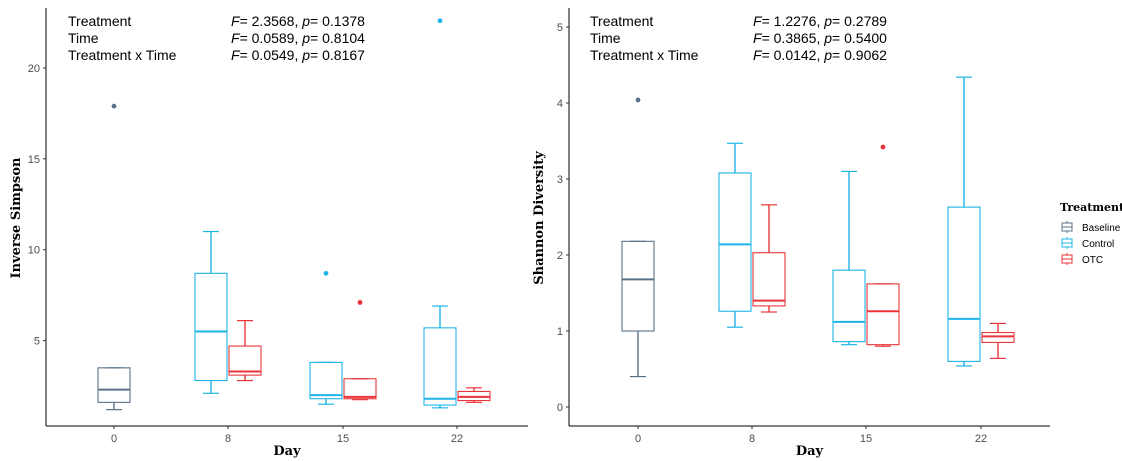 The width and height of the screenshot is (1122, 461). Describe the element at coordinates (16, 217) in the screenshot. I see `y-axis-title: Inverse Simpson` at that location.